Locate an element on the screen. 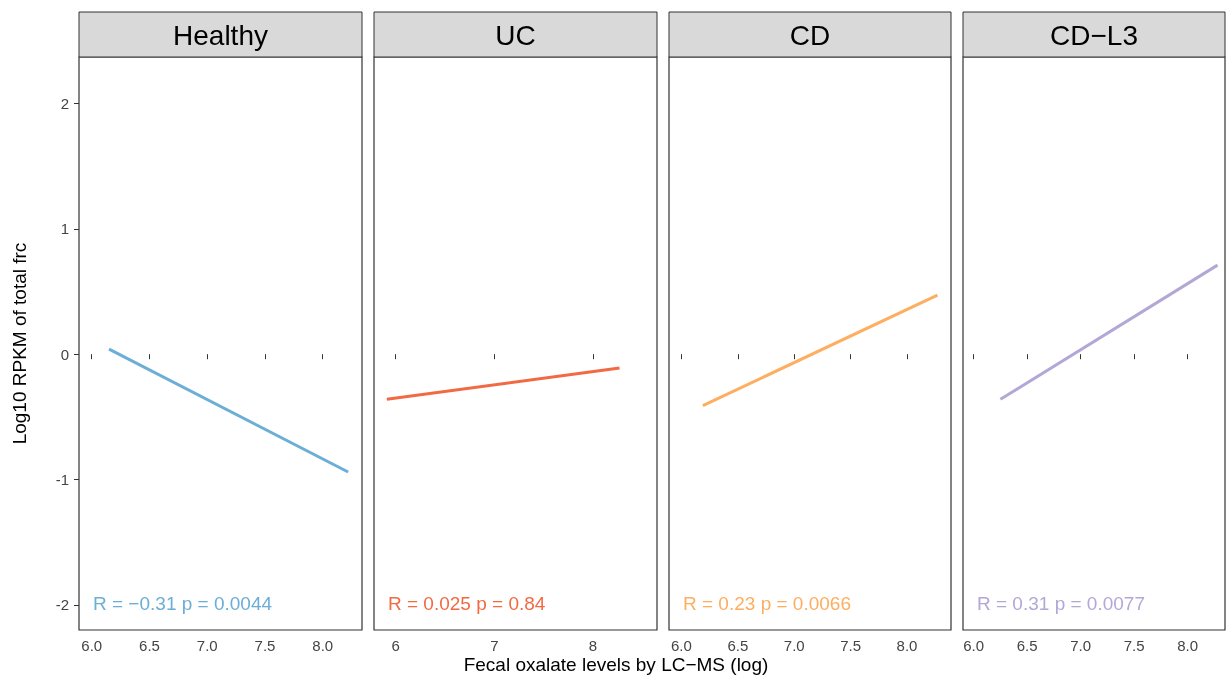 Image resolution: width=1232 pixels, height=680 pixels. annotation: R = 0.025 p = 0.84 is located at coordinates (467, 603).